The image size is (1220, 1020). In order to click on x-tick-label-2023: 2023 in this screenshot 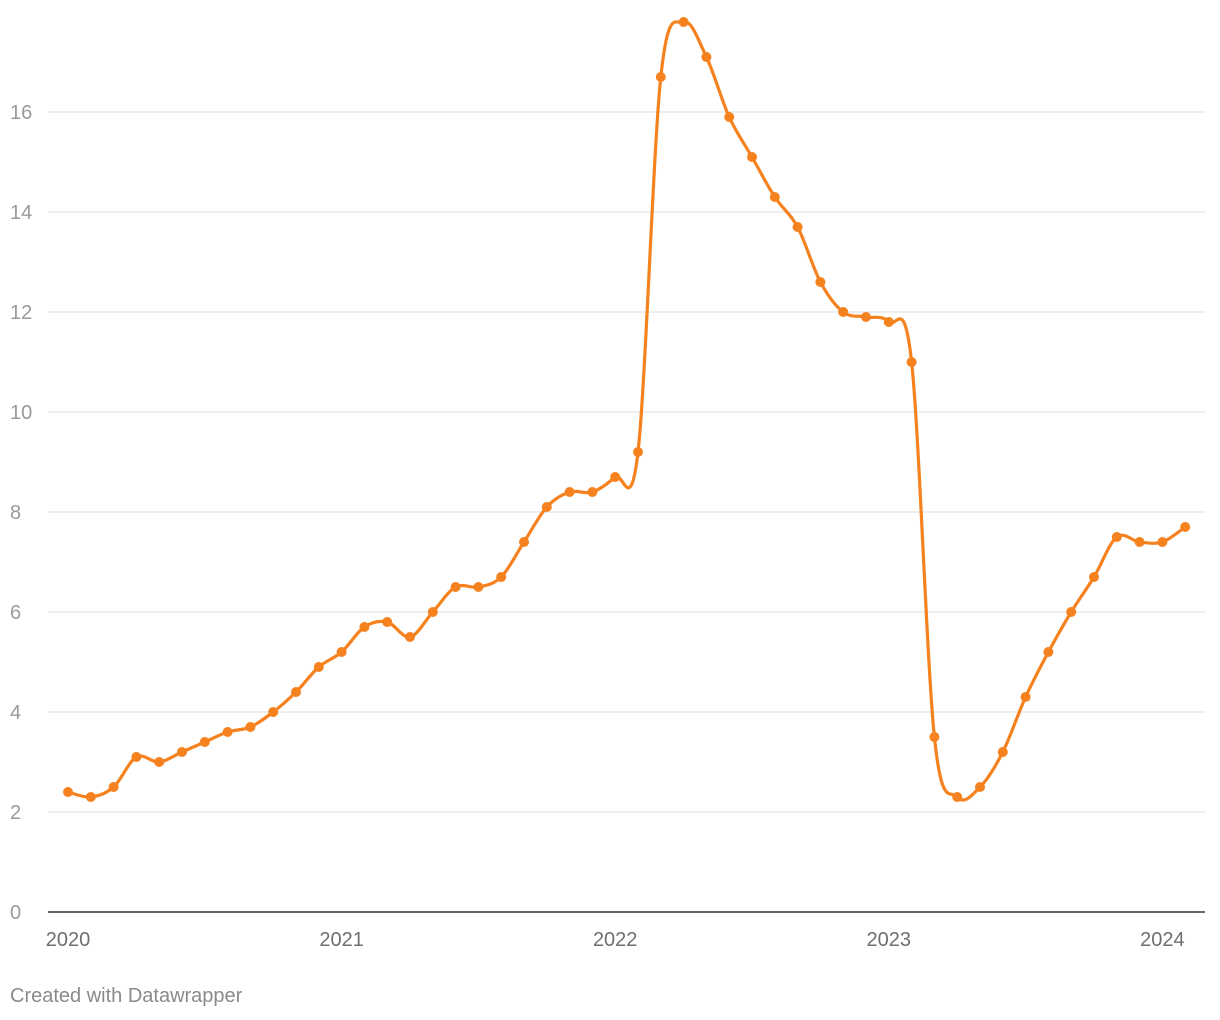, I will do `click(889, 940)`.